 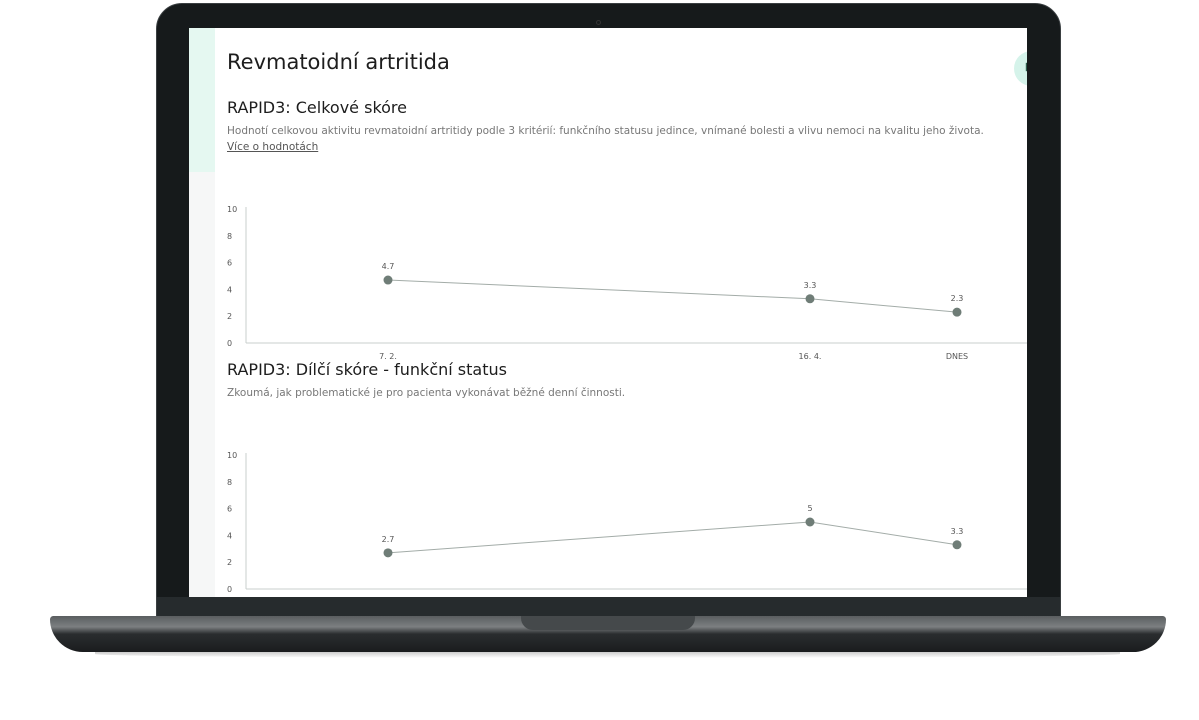 I want to click on more-about-values-link: Více o hodnotách, so click(x=273, y=147).